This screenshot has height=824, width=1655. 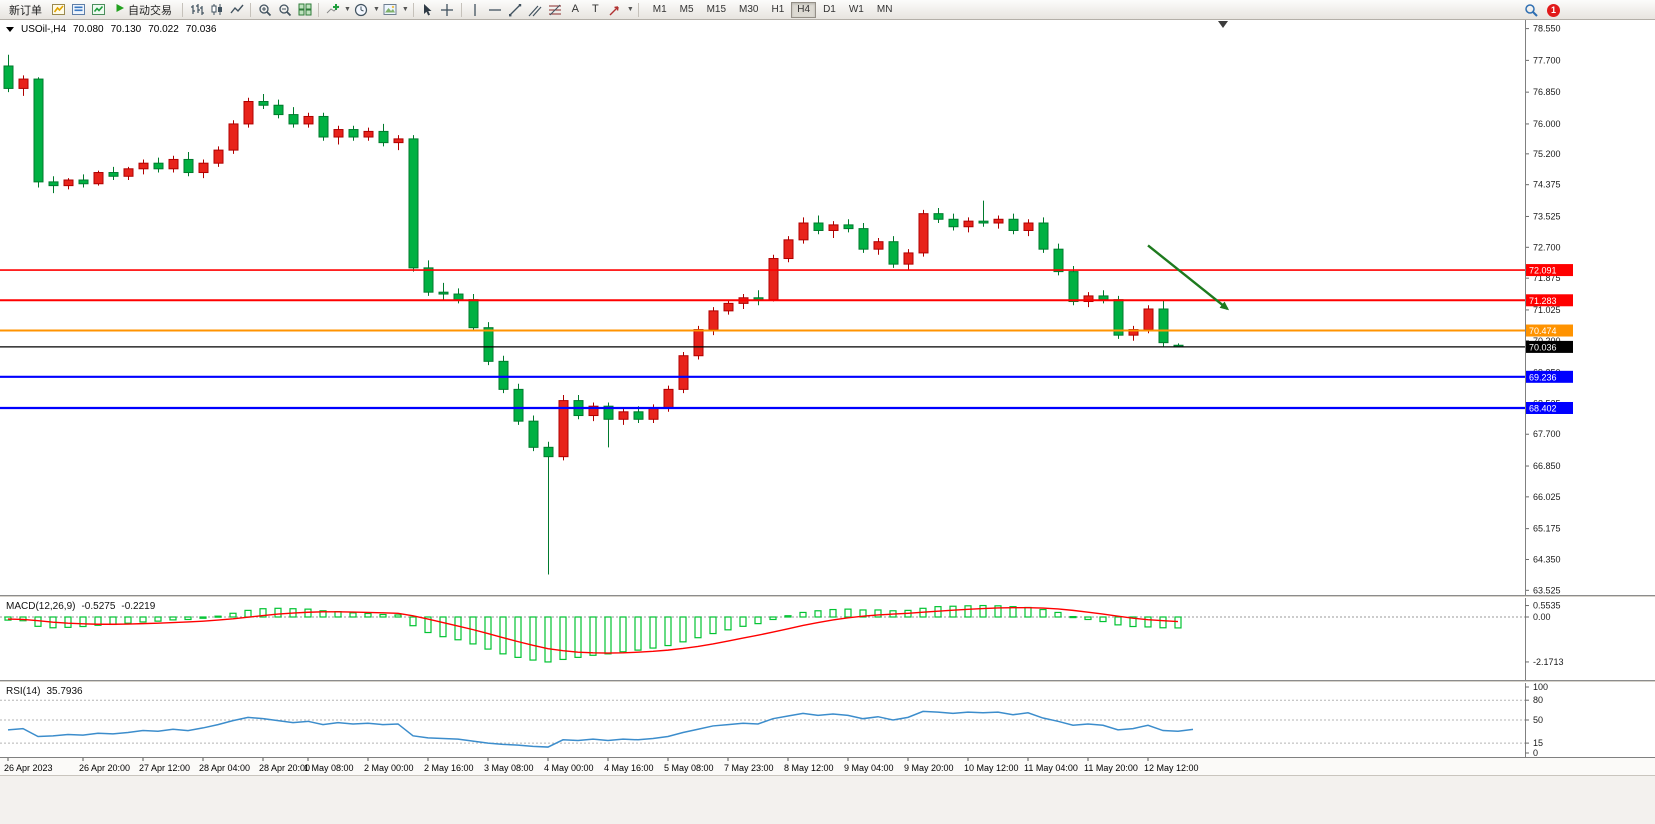 What do you see at coordinates (1547, 434) in the screenshot?
I see `svg-text: 67.700` at bounding box center [1547, 434].